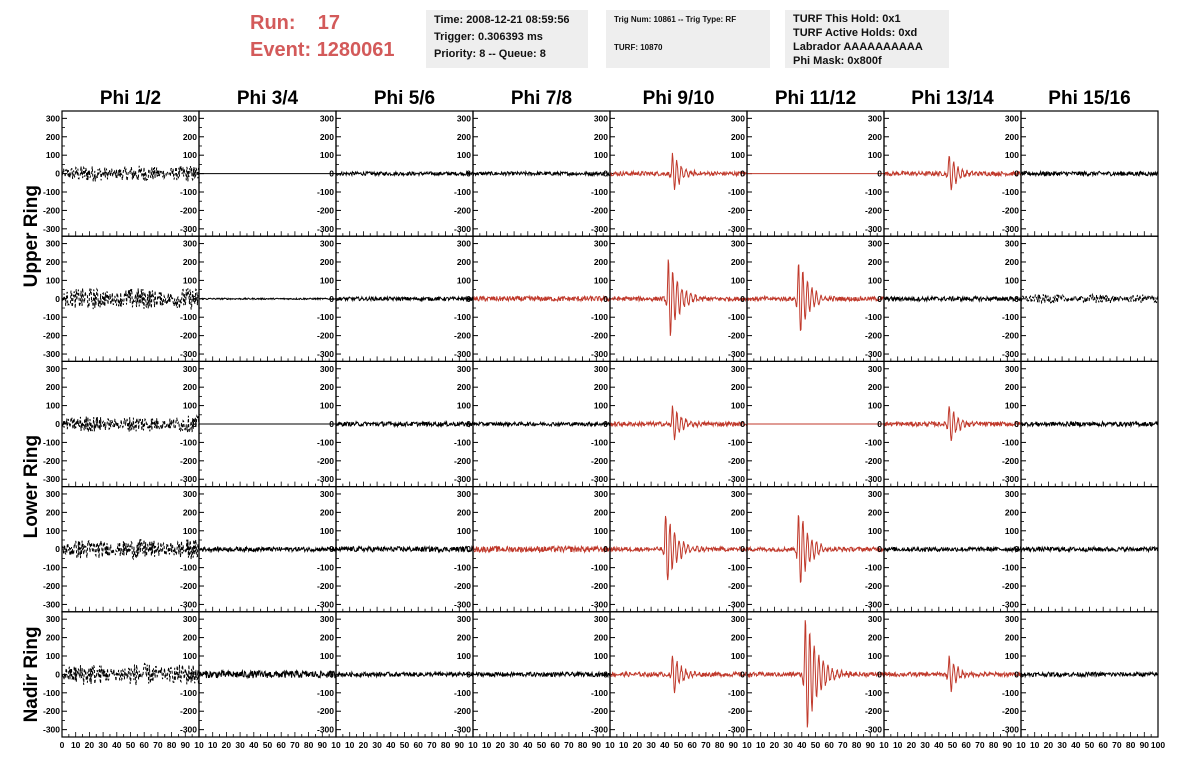 The height and width of the screenshot is (772, 1196). I want to click on turf-num-line: TURF: 10870, so click(638, 47).